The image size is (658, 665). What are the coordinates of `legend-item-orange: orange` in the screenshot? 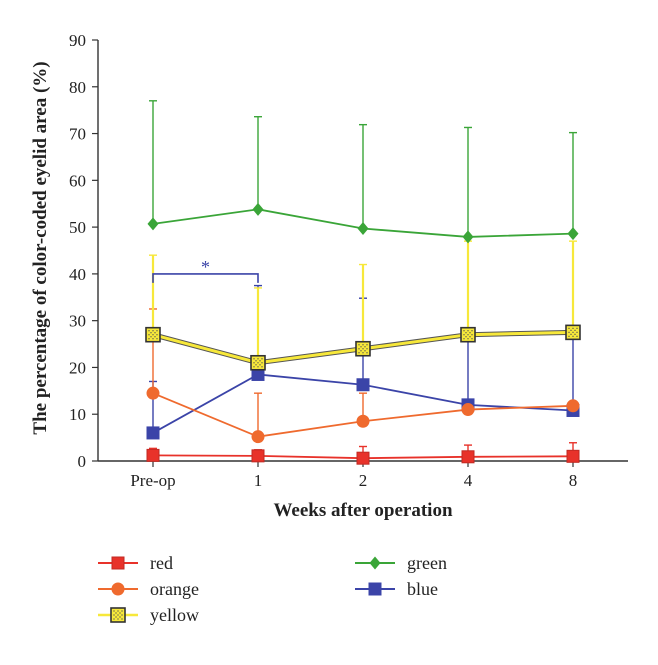 It's located at (148, 589).